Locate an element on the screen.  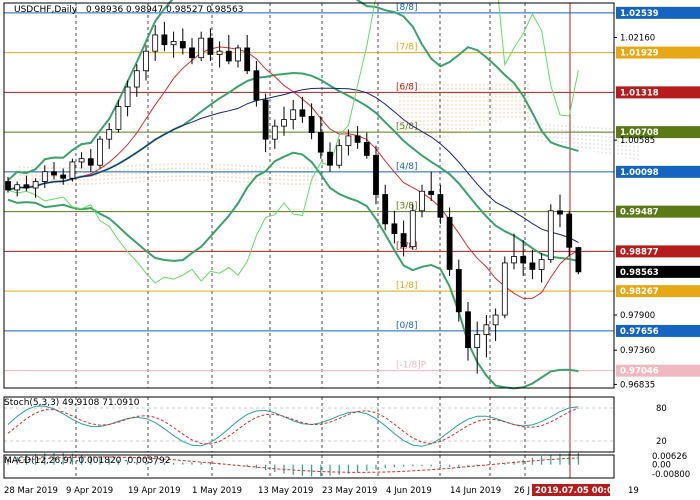
price-label: 0.97900 is located at coordinates (637, 316).